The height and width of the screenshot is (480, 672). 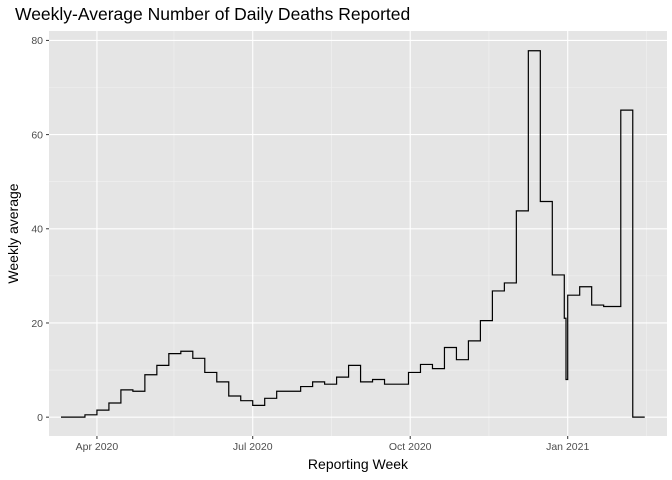 What do you see at coordinates (37, 135) in the screenshot?
I see `y-tick-label: 60` at bounding box center [37, 135].